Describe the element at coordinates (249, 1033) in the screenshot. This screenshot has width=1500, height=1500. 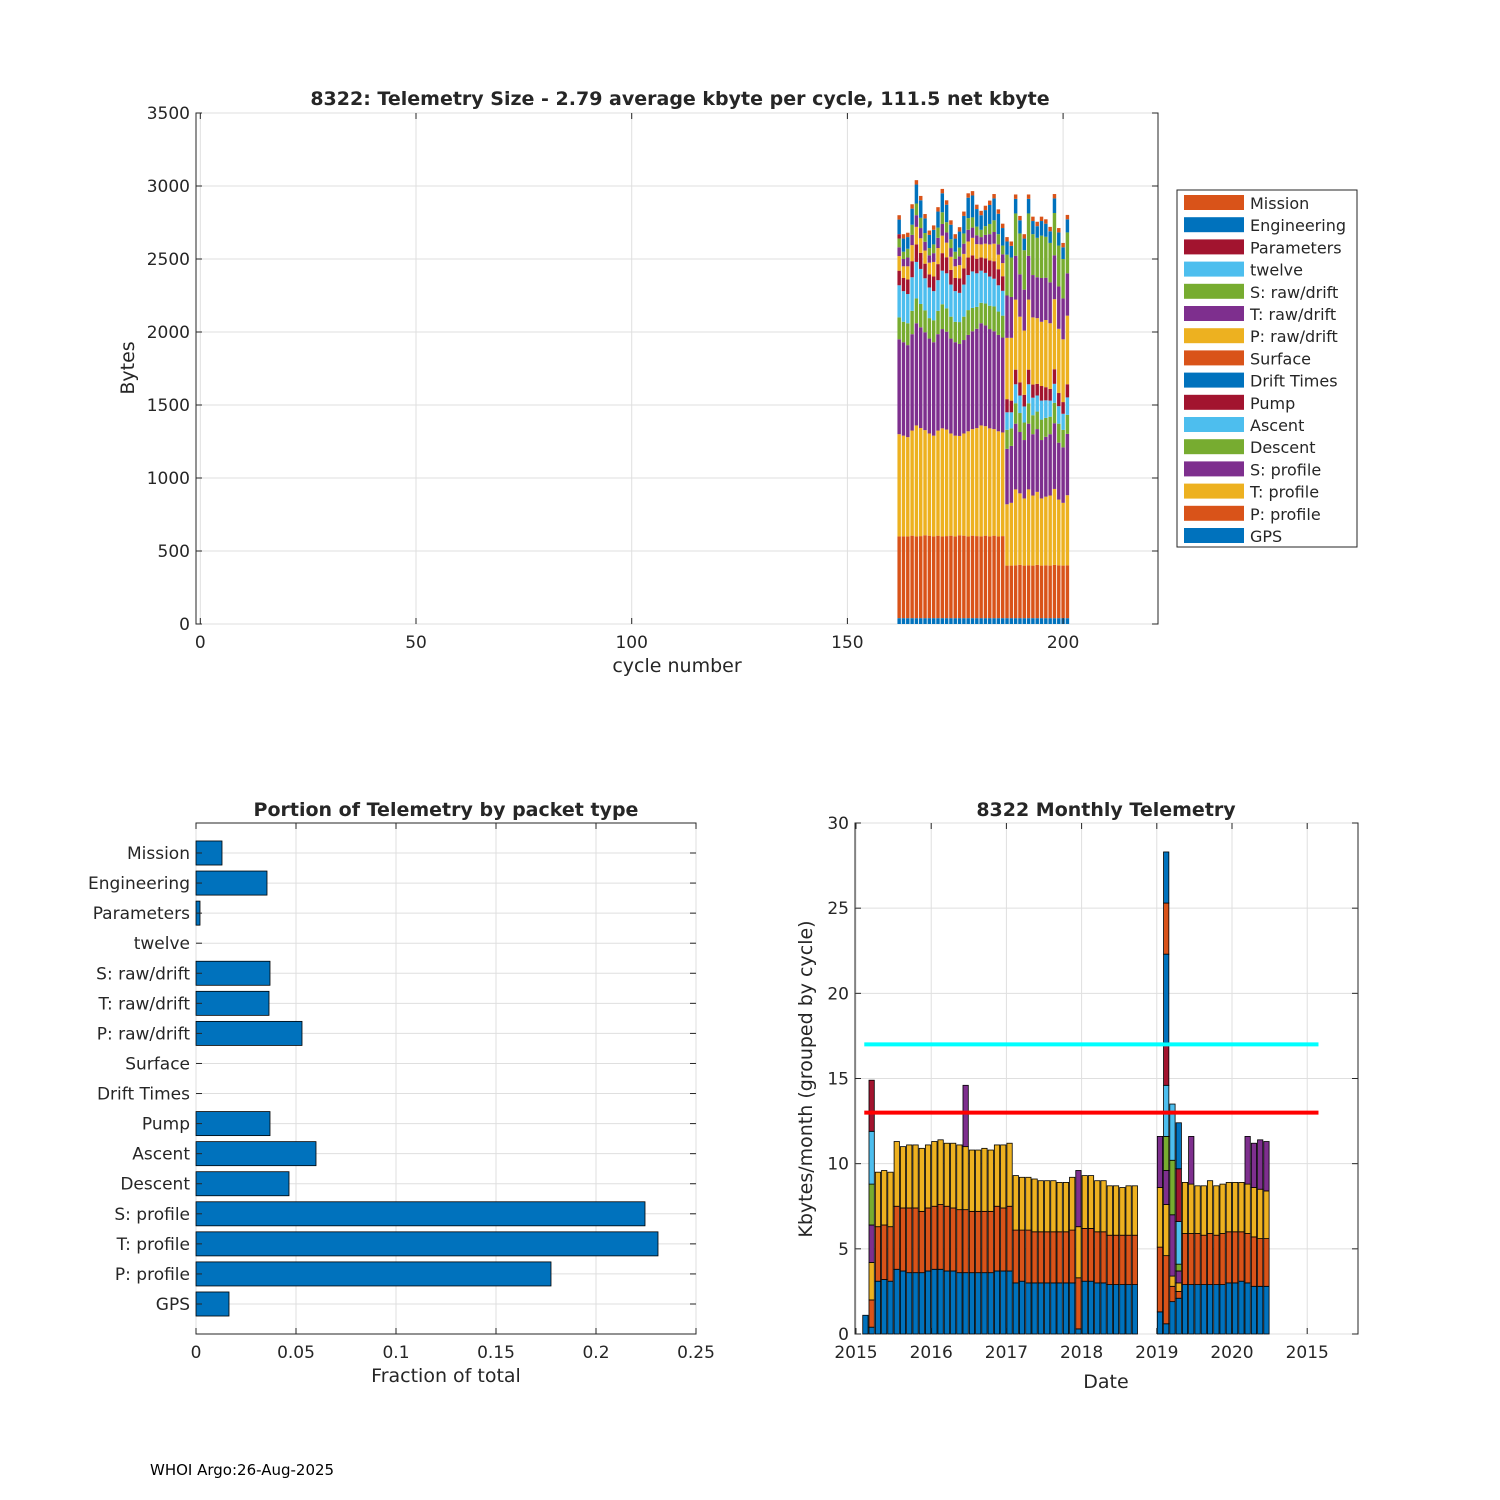
I see `chart2-bar` at that location.